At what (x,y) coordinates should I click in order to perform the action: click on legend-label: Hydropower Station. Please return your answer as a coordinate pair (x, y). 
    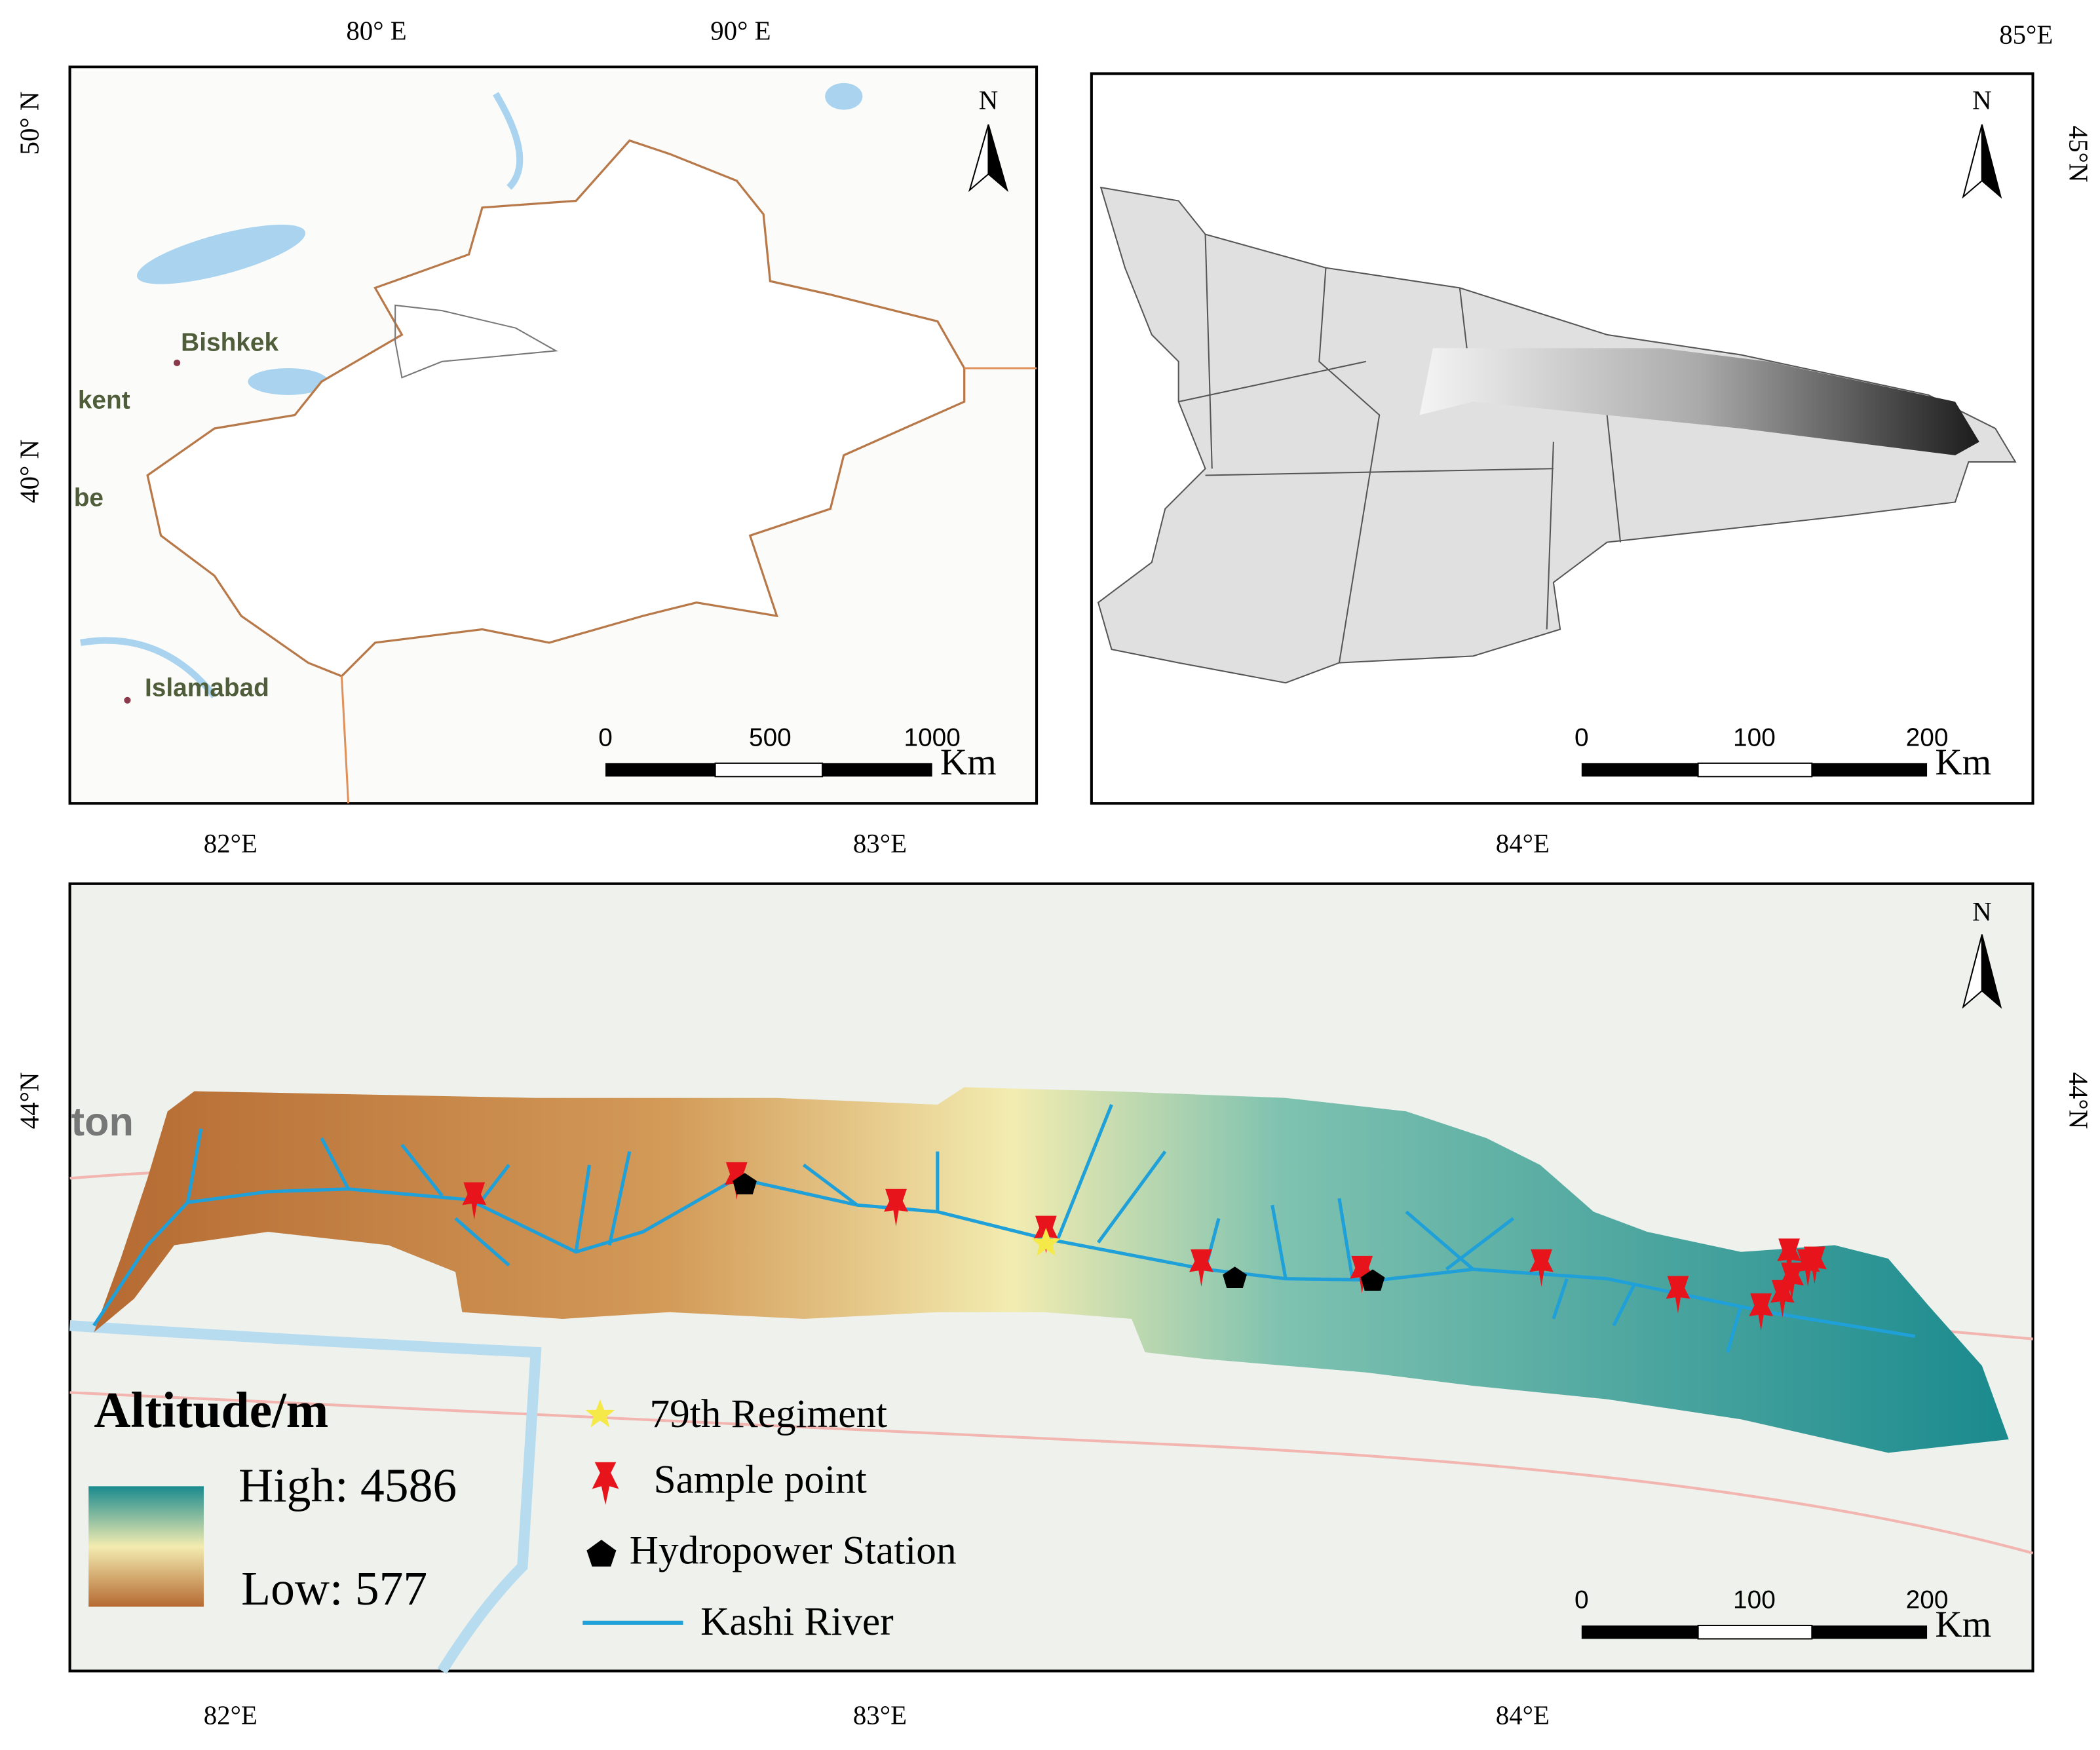
    Looking at the image, I should click on (793, 1551).